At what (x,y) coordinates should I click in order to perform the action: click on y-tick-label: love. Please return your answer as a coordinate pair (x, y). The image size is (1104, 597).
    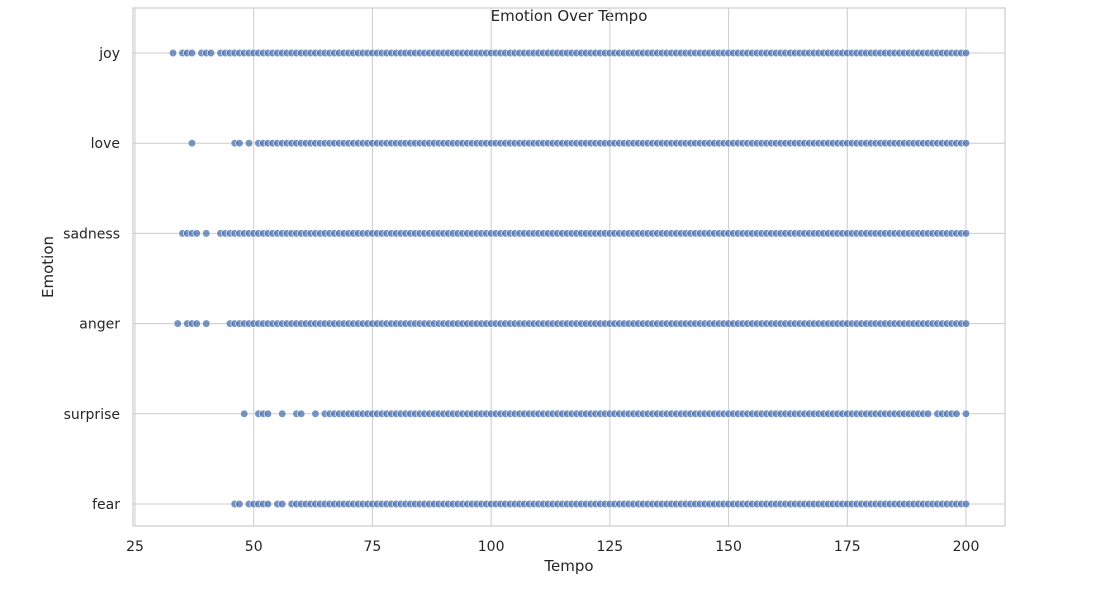
    Looking at the image, I should click on (105, 144).